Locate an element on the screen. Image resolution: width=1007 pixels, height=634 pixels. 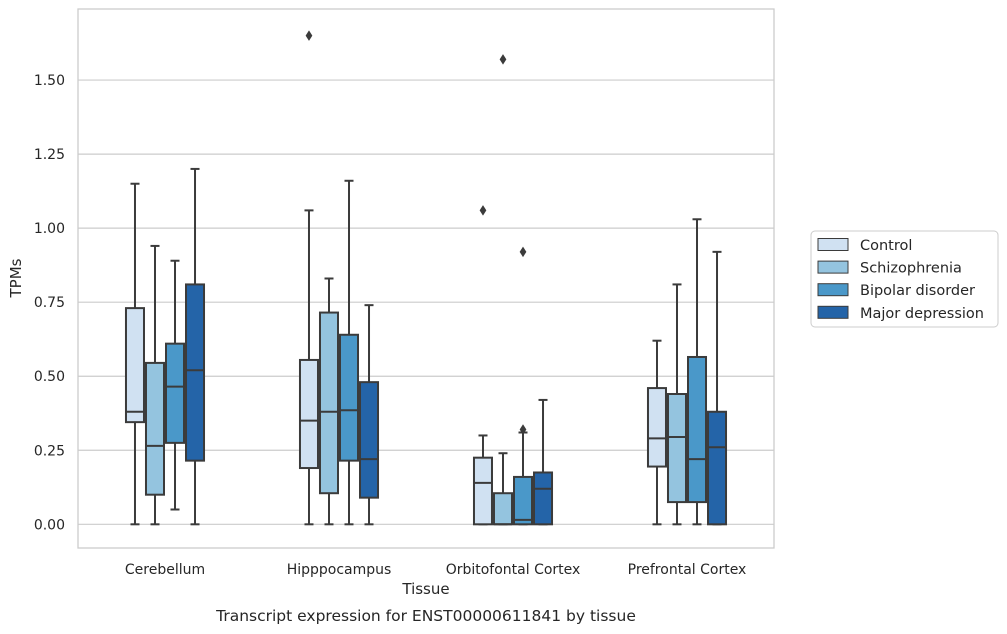
x-tick-label: Orbitofontal Cortex is located at coordinates (513, 570).